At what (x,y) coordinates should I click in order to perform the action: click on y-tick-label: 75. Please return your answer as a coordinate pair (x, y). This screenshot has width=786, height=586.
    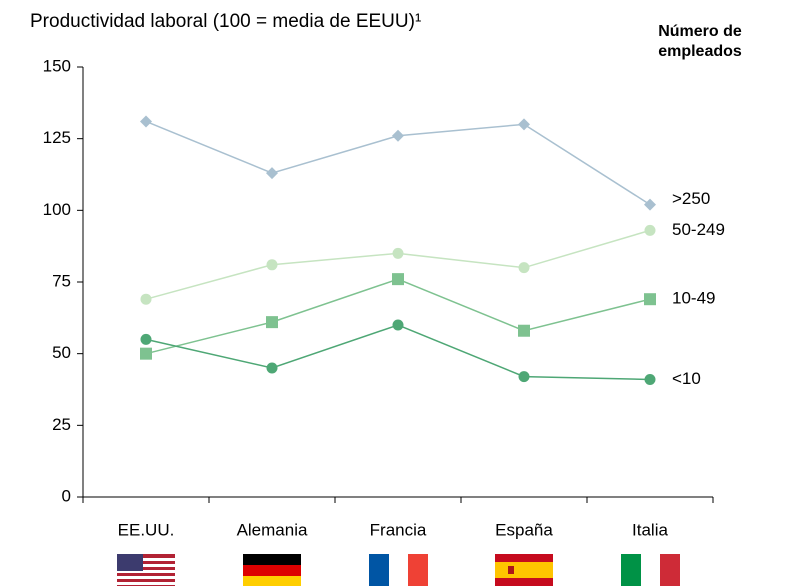
    Looking at the image, I should click on (61, 280).